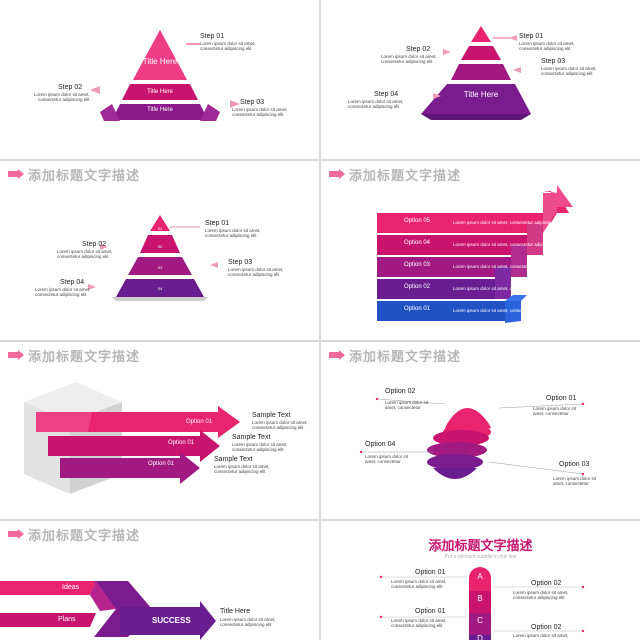 The width and height of the screenshot is (640, 640). I want to click on item-label: Ideas, so click(71, 587).